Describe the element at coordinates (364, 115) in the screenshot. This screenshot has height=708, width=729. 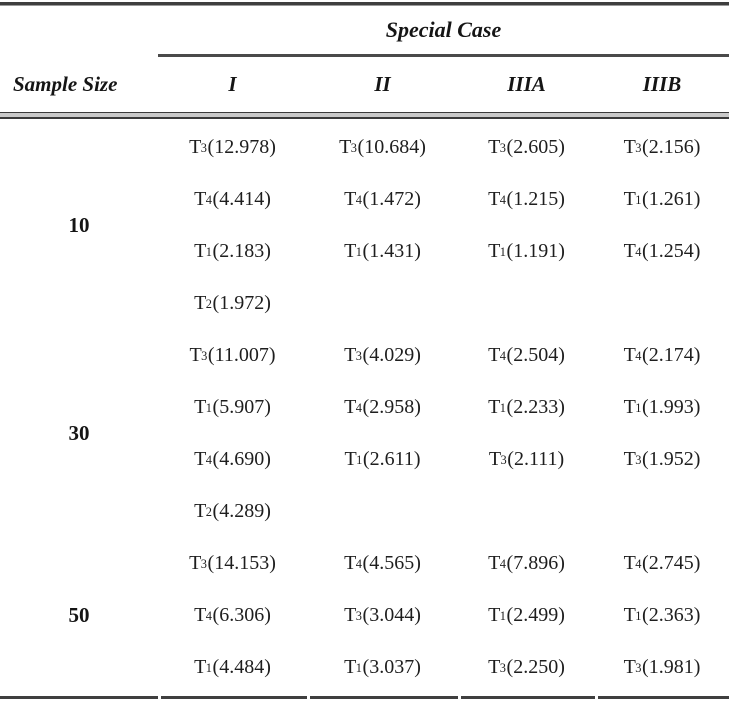
I see `header-rule` at that location.